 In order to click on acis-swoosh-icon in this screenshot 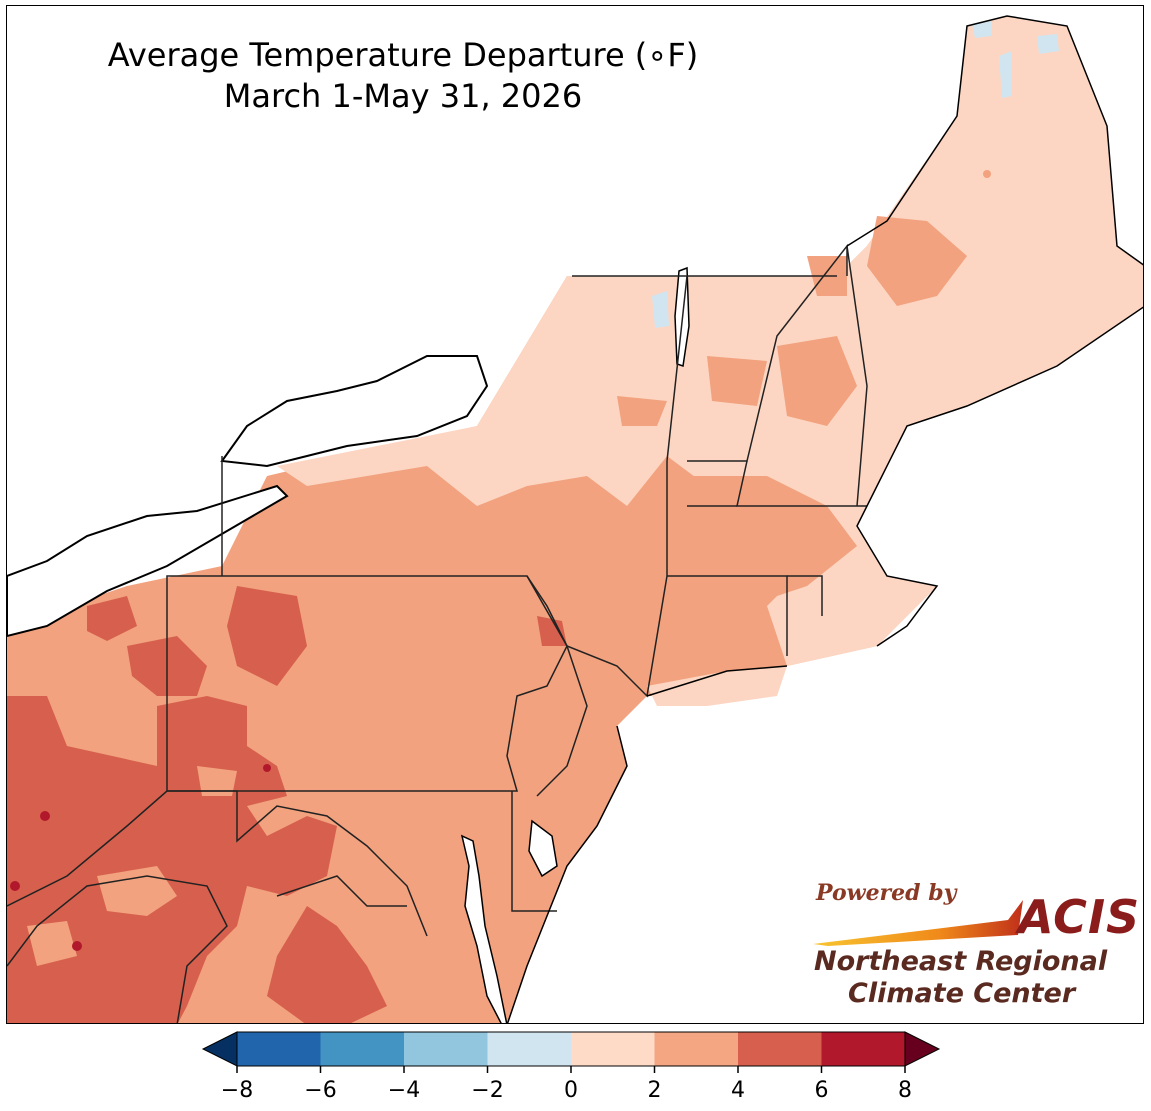, I will do `click(918, 923)`.